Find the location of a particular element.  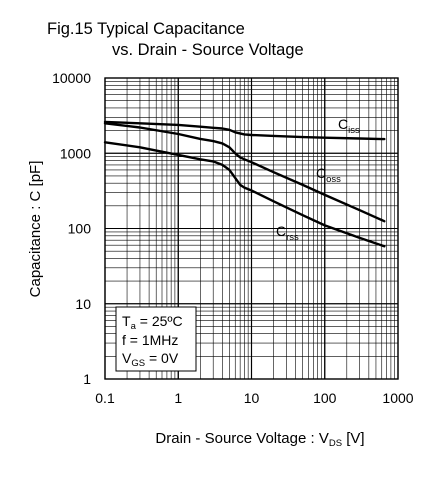

x-tick-label: 100 is located at coordinates (325, 398).